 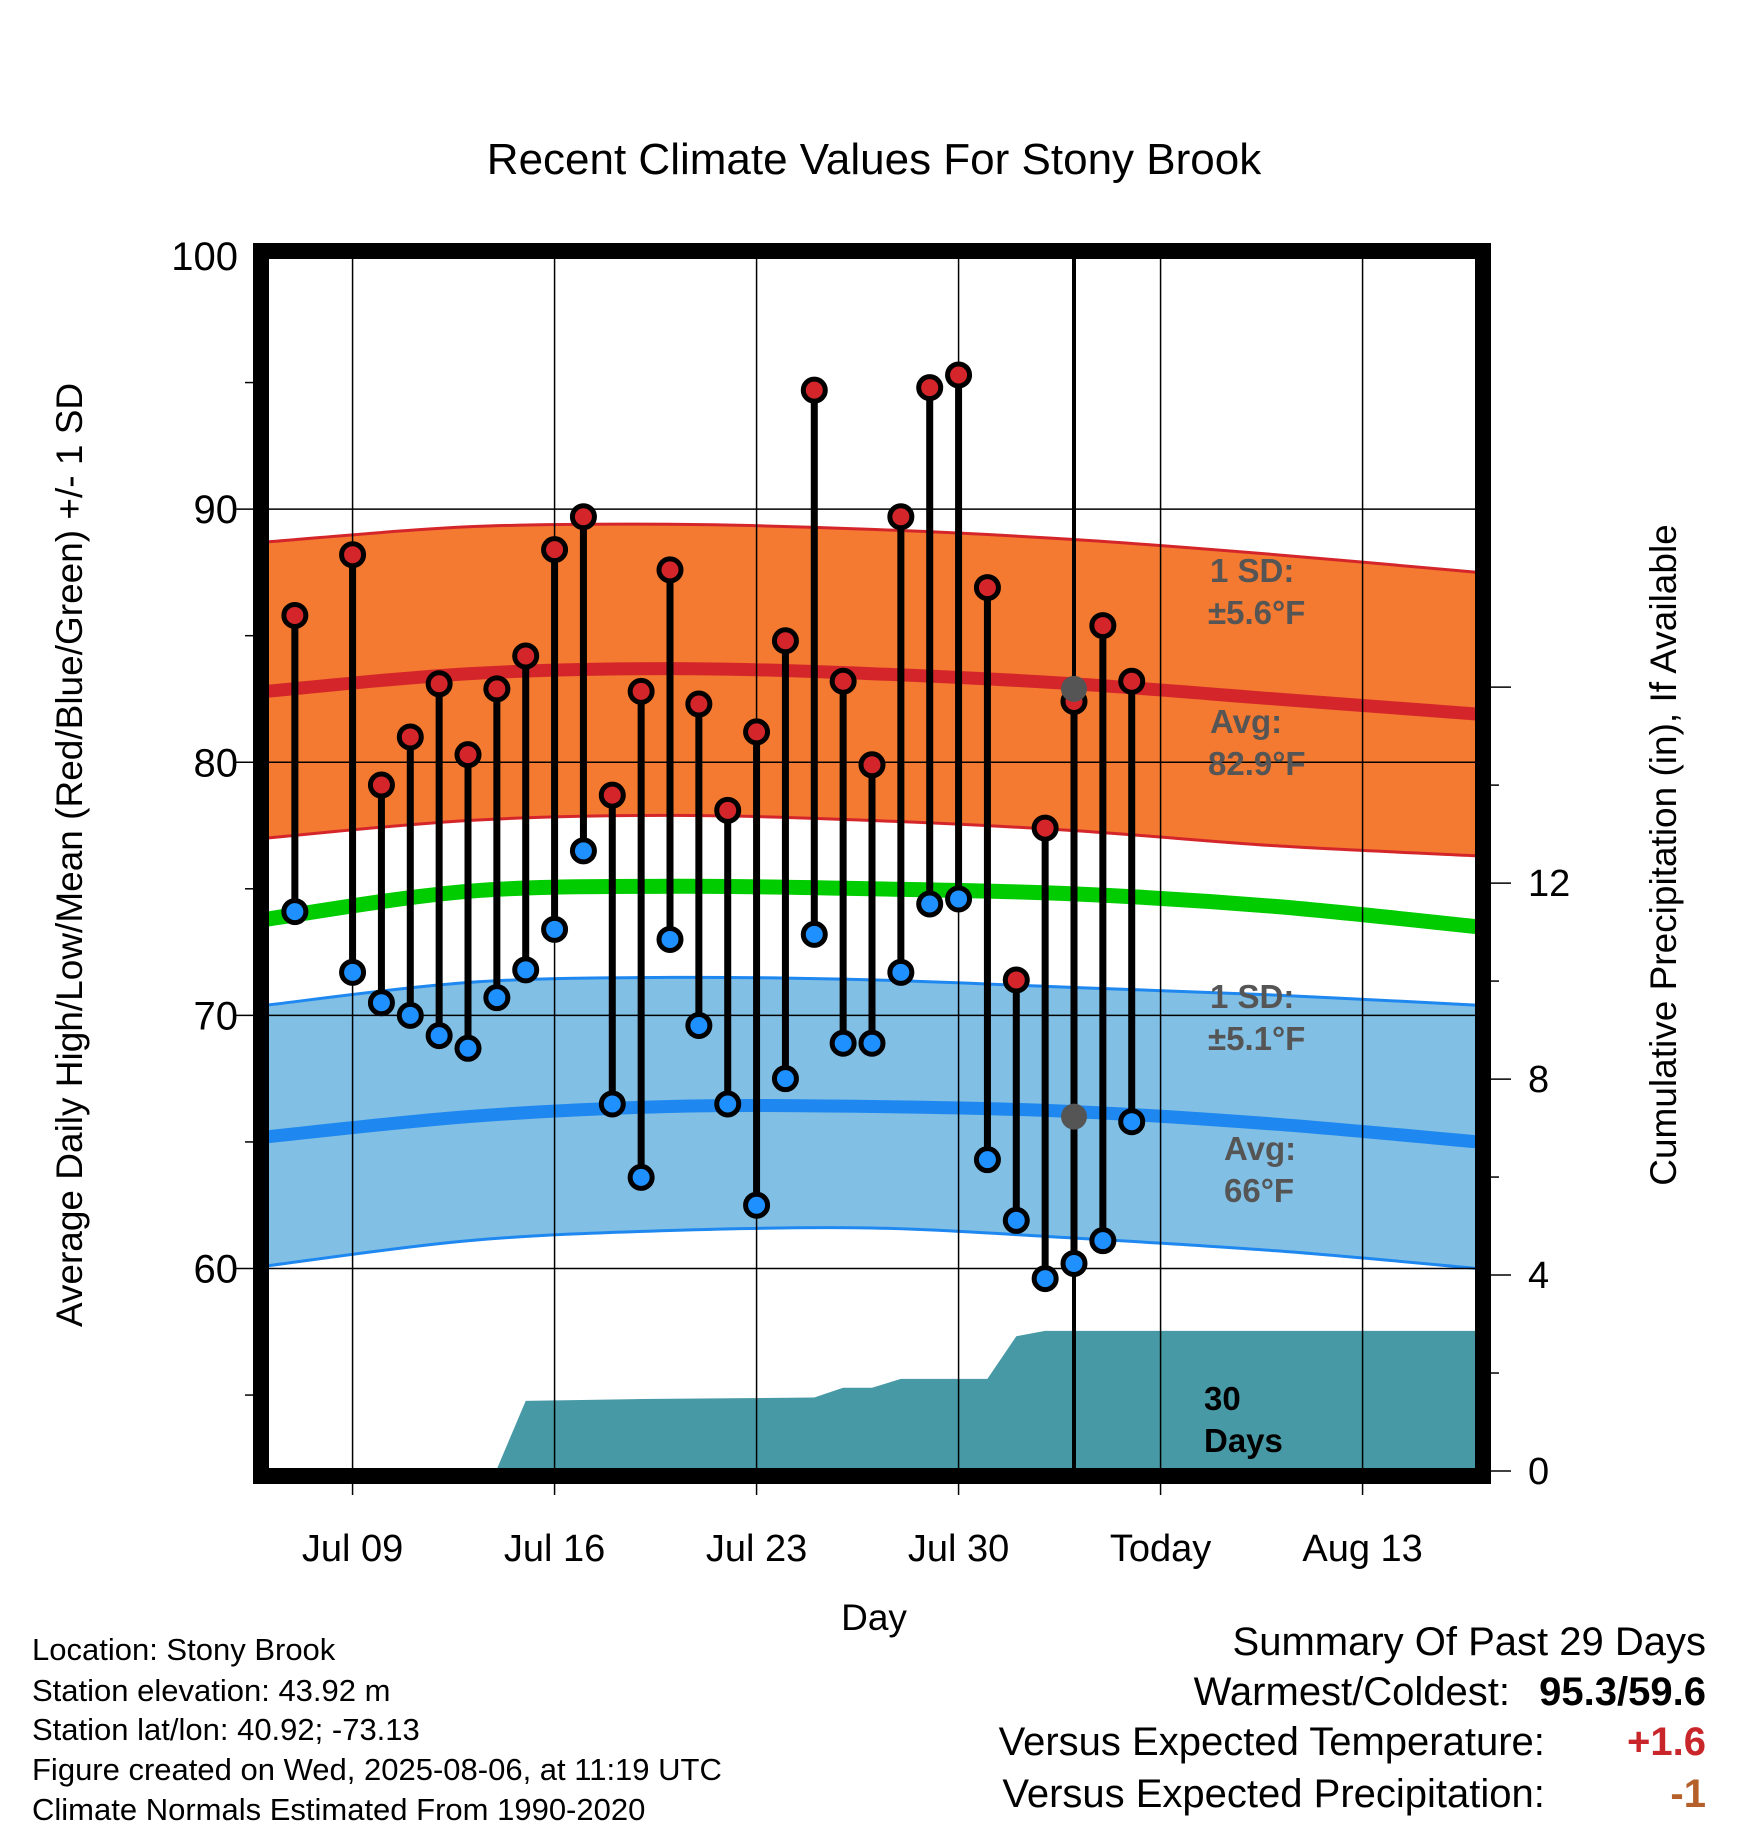 I want to click on high-sd-upper-edge, so click(x=872, y=548).